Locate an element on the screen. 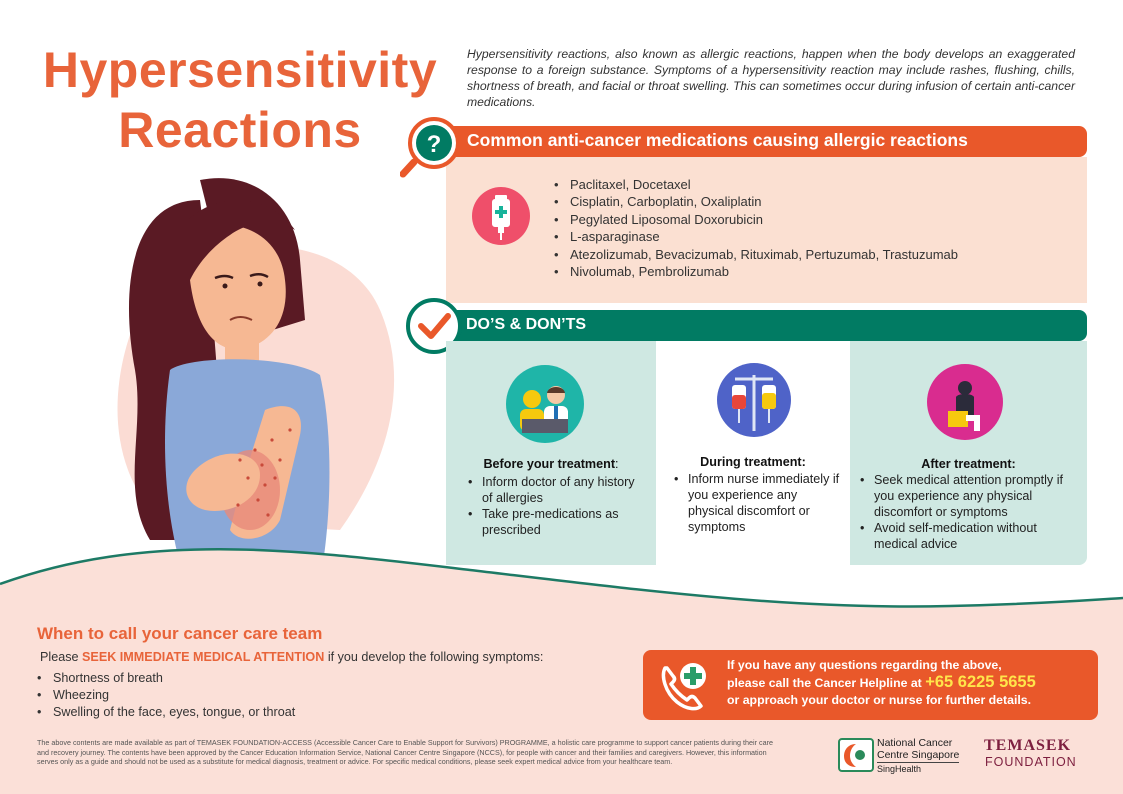 This screenshot has width=1123, height=794. nccs-logo-icon is located at coordinates (856, 755).